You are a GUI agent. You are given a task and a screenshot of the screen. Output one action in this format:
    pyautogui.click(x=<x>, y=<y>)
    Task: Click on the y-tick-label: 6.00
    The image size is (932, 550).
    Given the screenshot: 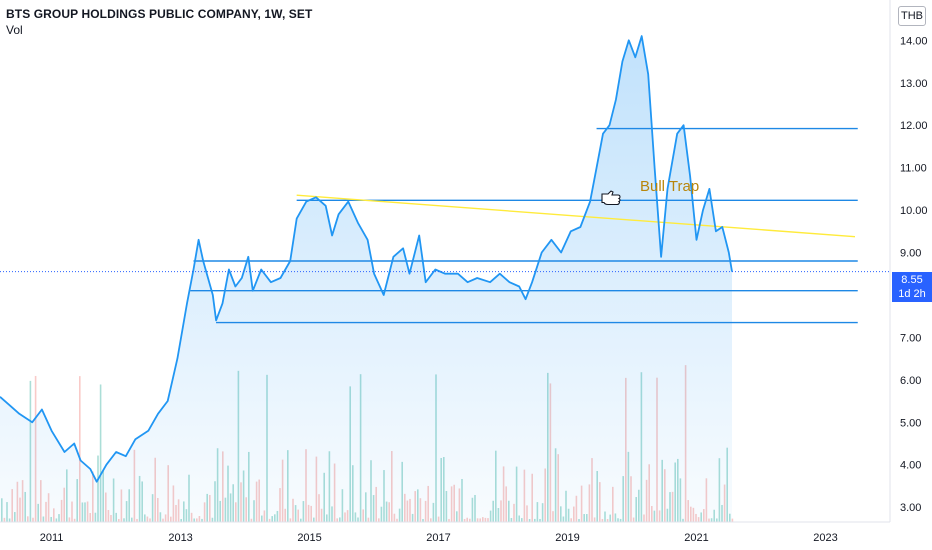 What is the action you would take?
    pyautogui.click(x=910, y=381)
    